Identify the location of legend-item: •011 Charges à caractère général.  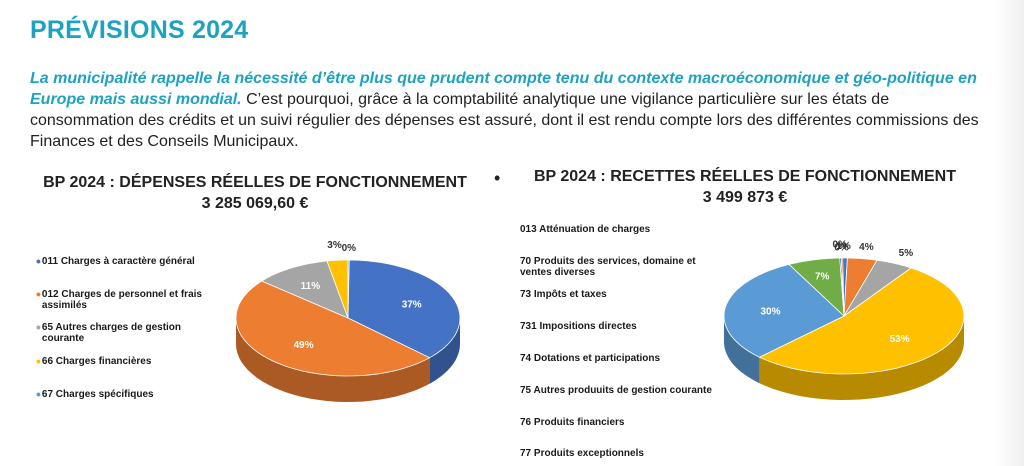
(124, 261).